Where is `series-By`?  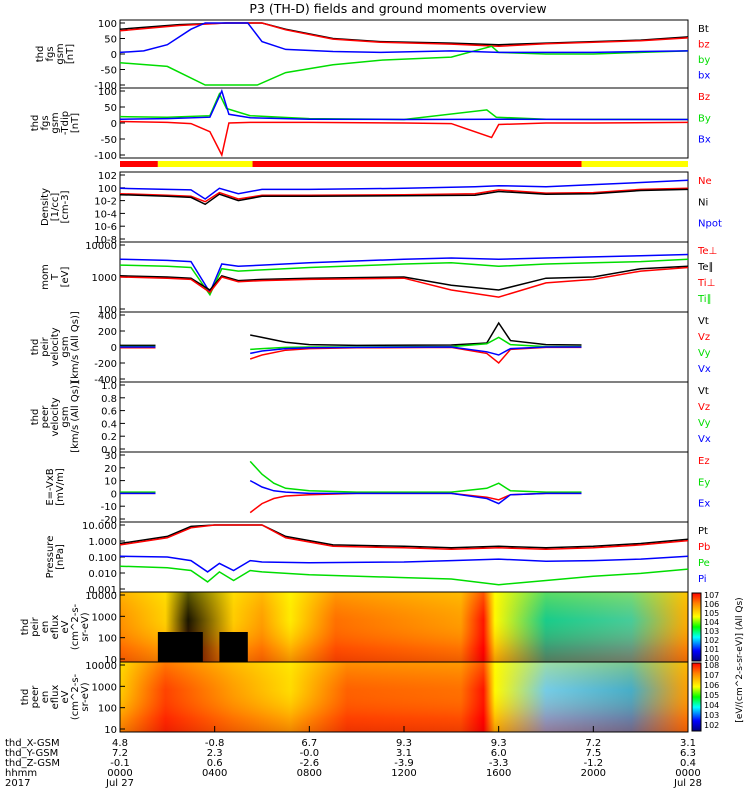 series-By is located at coordinates (404, 106).